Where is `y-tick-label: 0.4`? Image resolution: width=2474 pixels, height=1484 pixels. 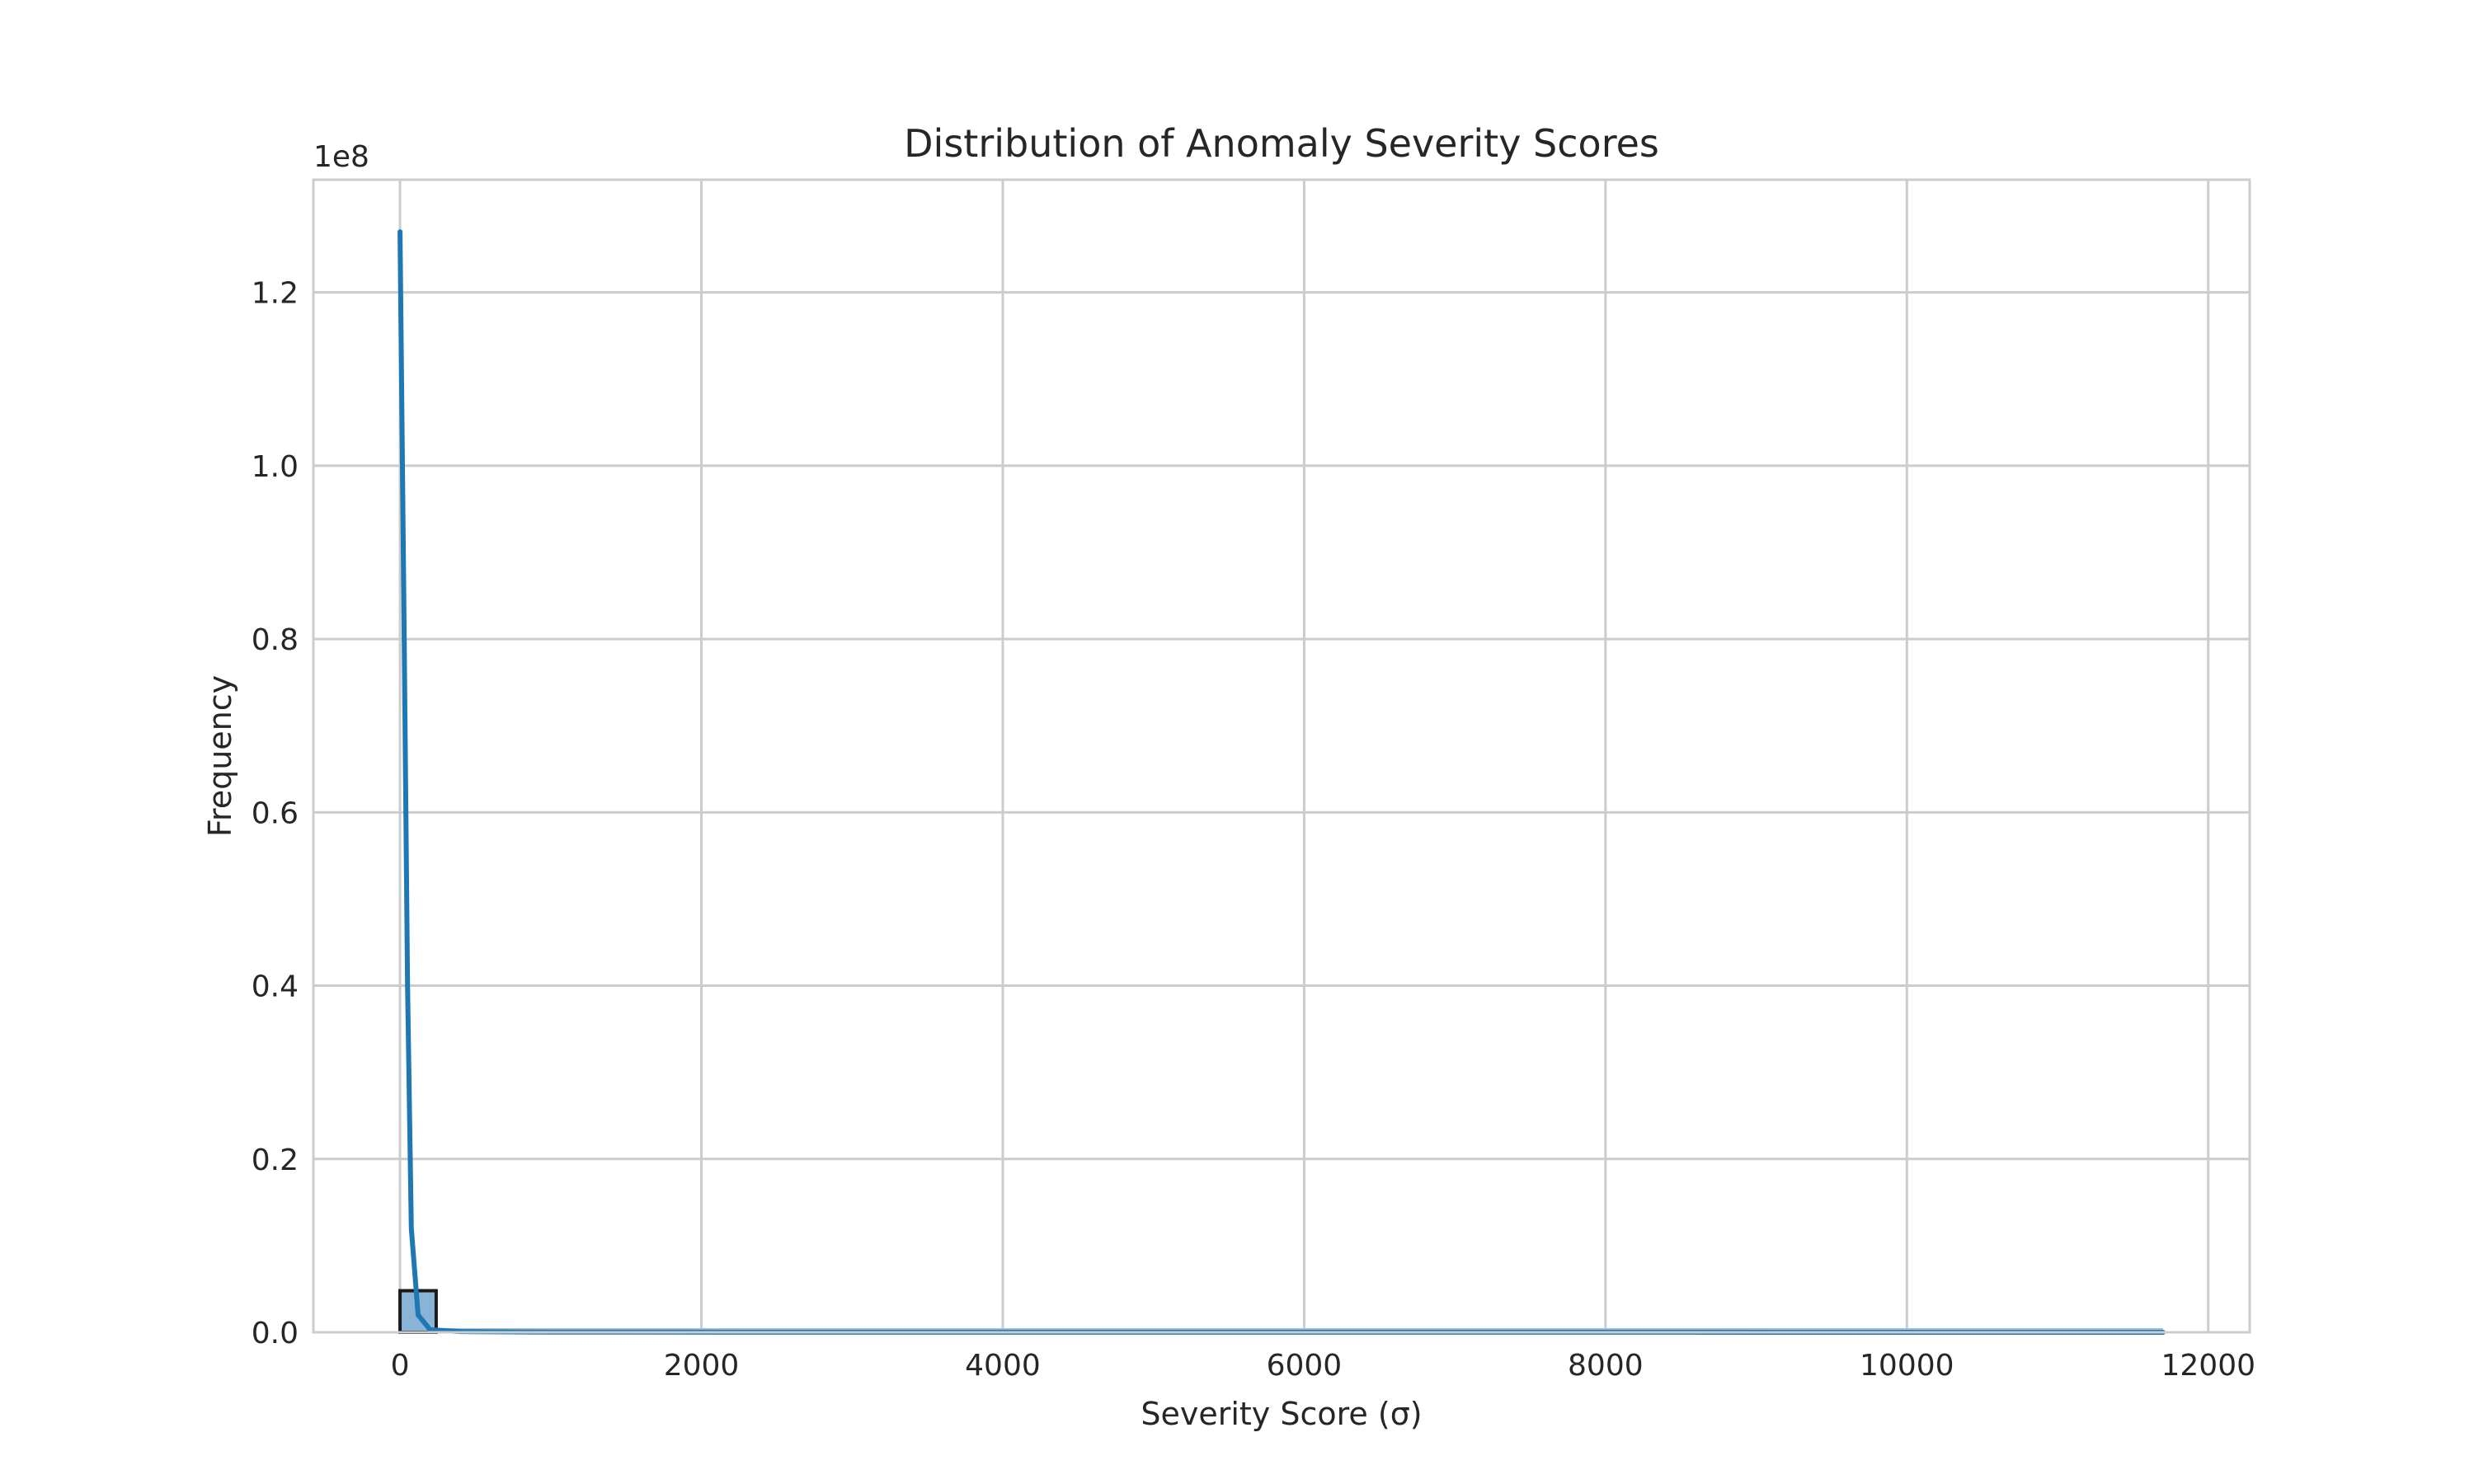
y-tick-label: 0.4 is located at coordinates (275, 987).